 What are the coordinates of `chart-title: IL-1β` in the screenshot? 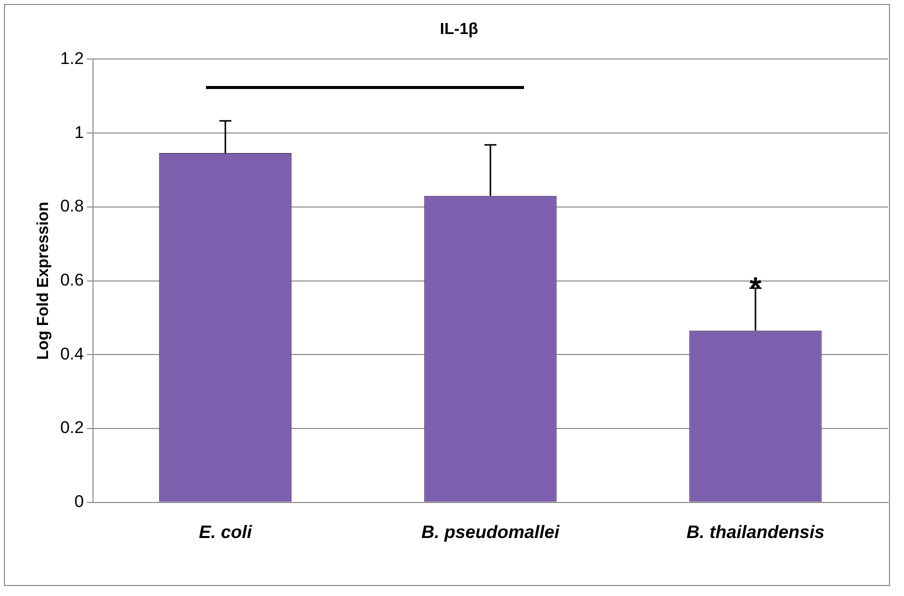 It's located at (459, 29).